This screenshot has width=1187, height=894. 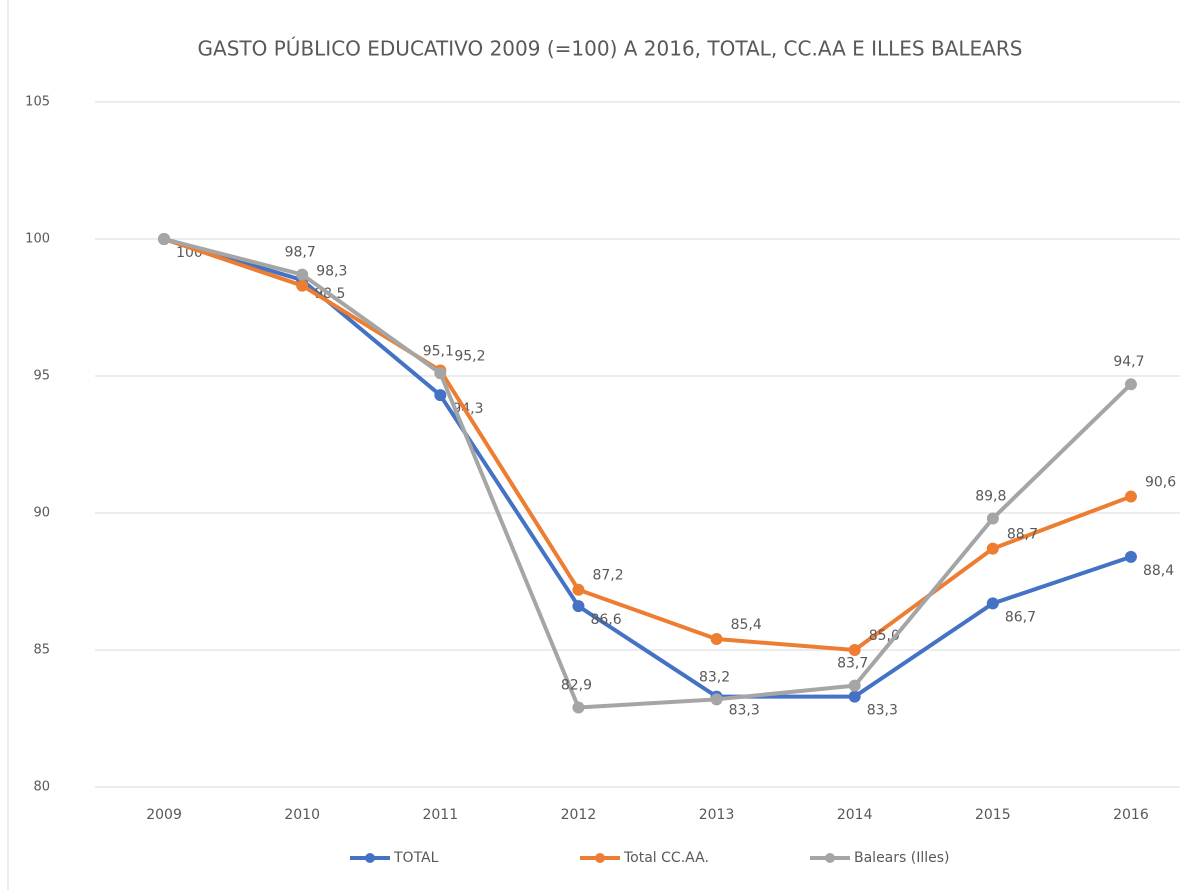 I want to click on x-tick-label: 2014, so click(x=855, y=815).